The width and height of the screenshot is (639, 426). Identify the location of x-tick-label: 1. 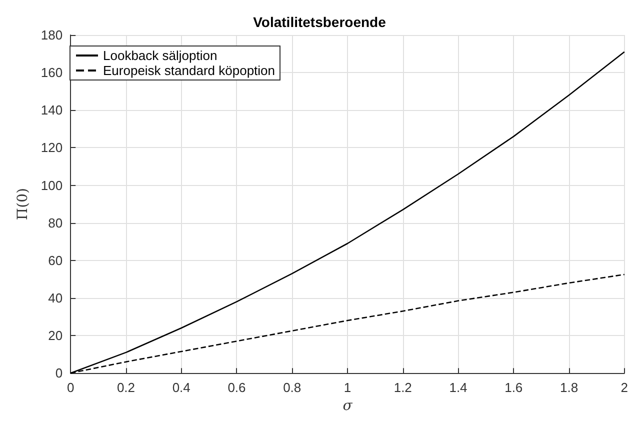
(348, 388).